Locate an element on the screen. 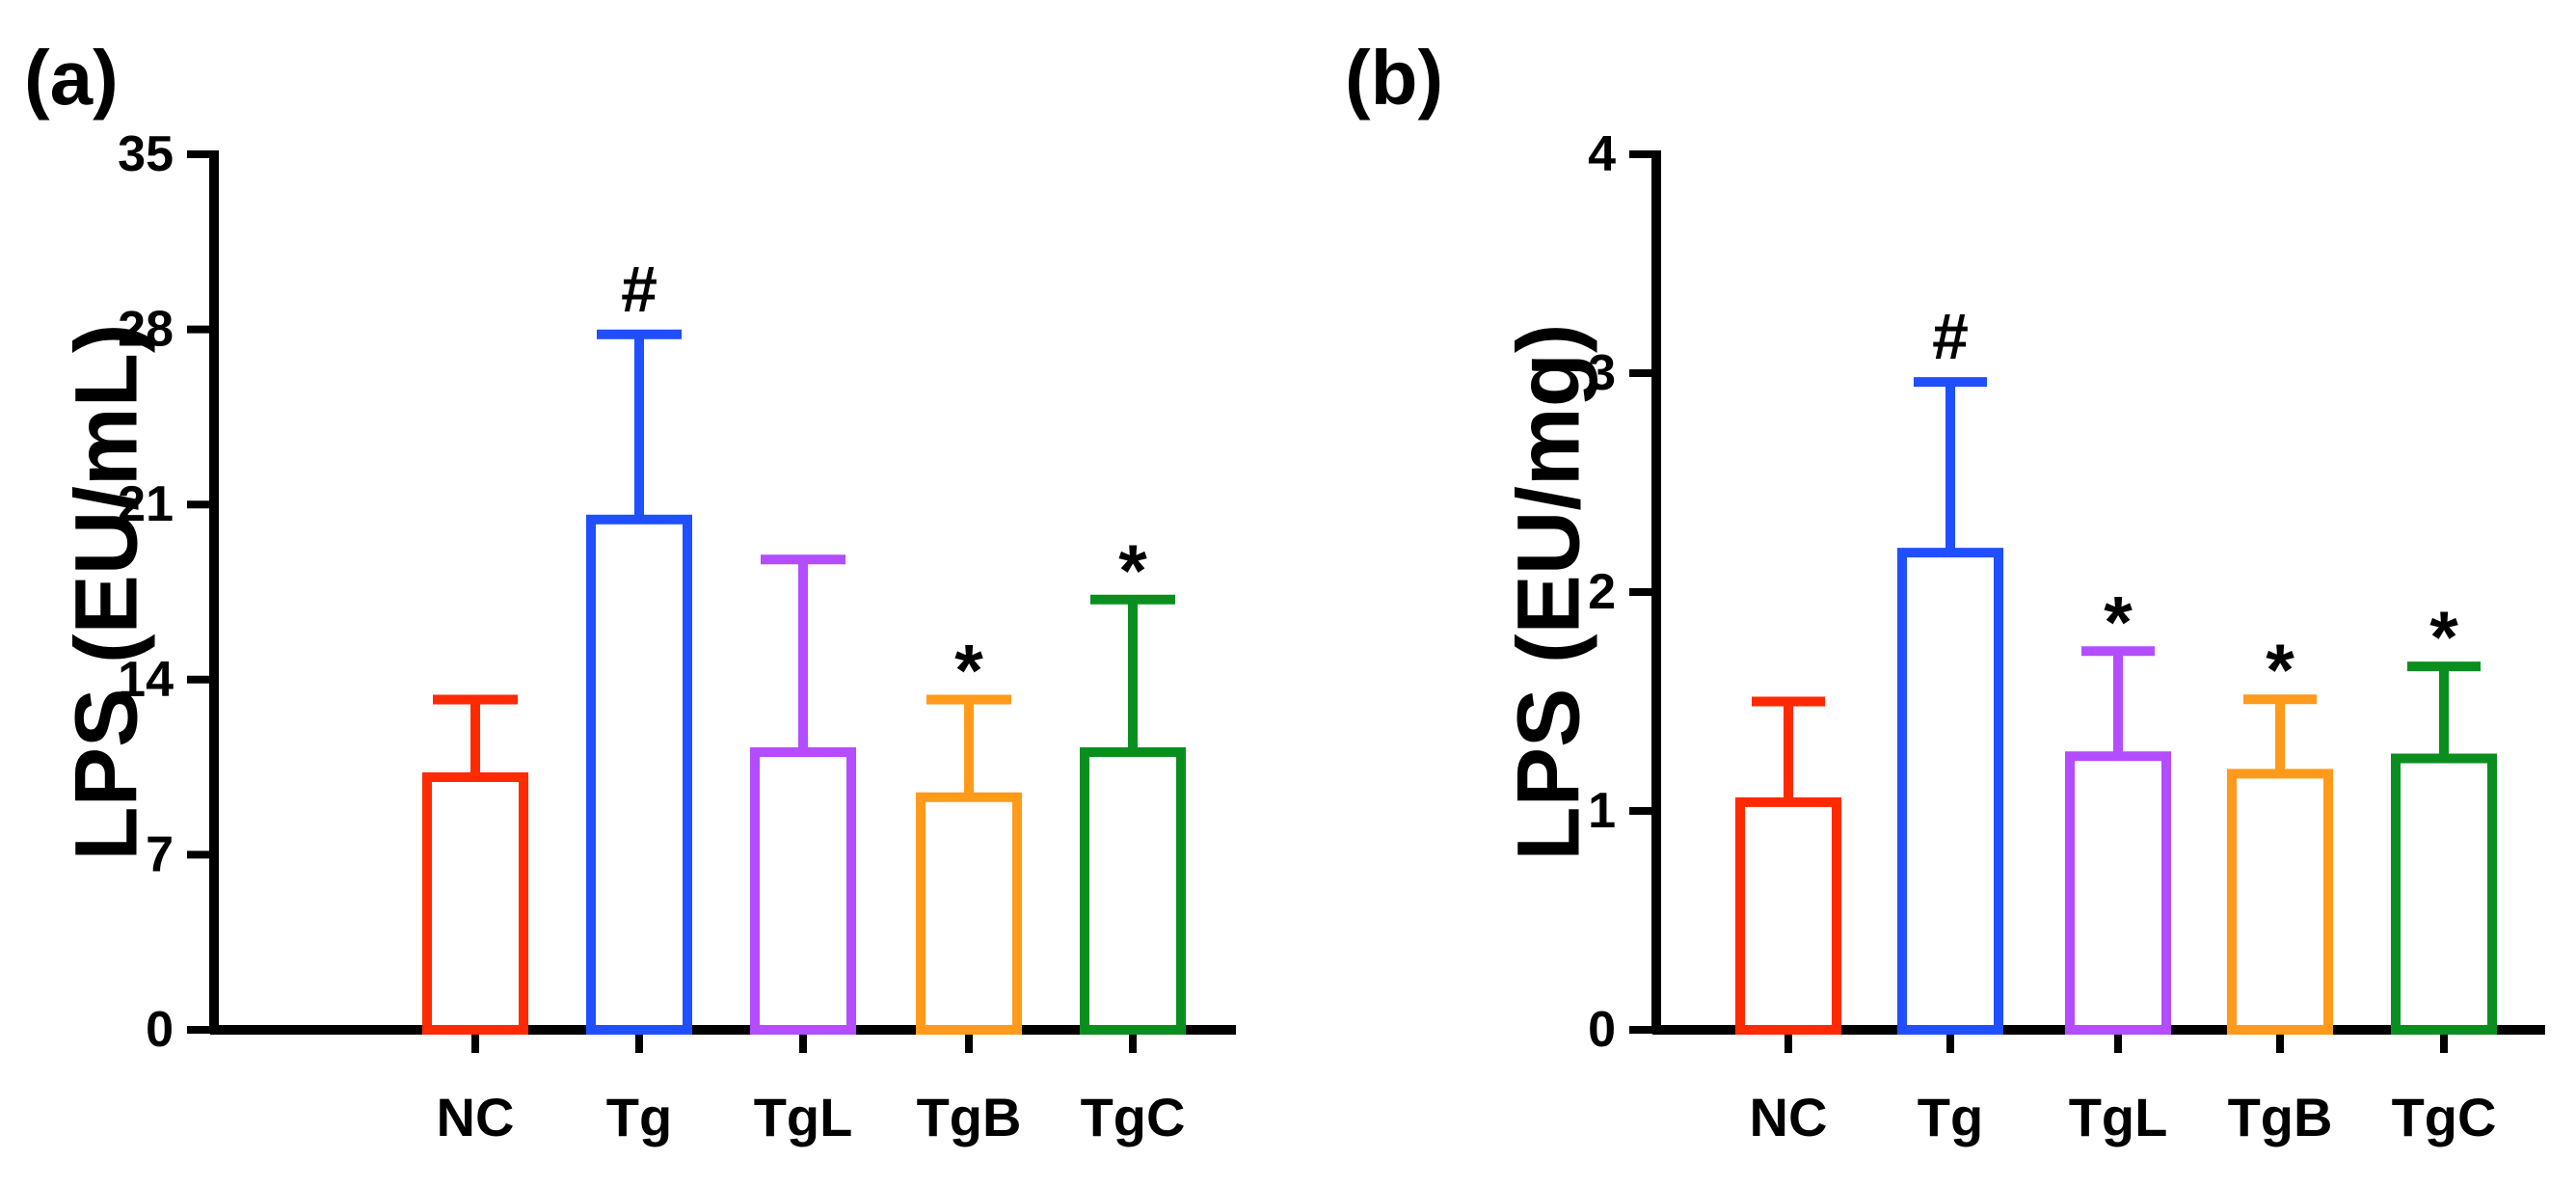  y-tick-label: 2 is located at coordinates (1602, 592).